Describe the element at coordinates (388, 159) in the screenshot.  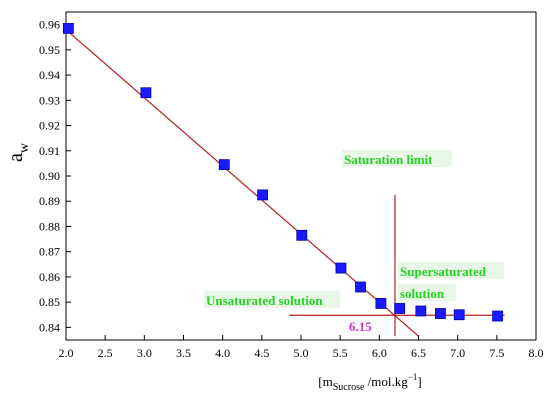
I see `saturation-limit-label: Saturation limit` at that location.